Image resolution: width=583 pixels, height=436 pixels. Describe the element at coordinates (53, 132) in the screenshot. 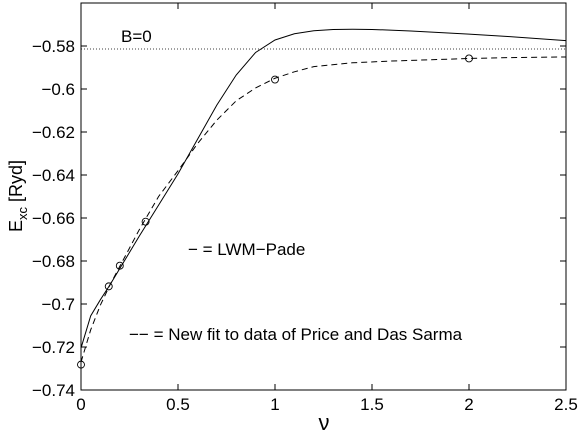

I see `y-tick-label: −0.62` at that location.